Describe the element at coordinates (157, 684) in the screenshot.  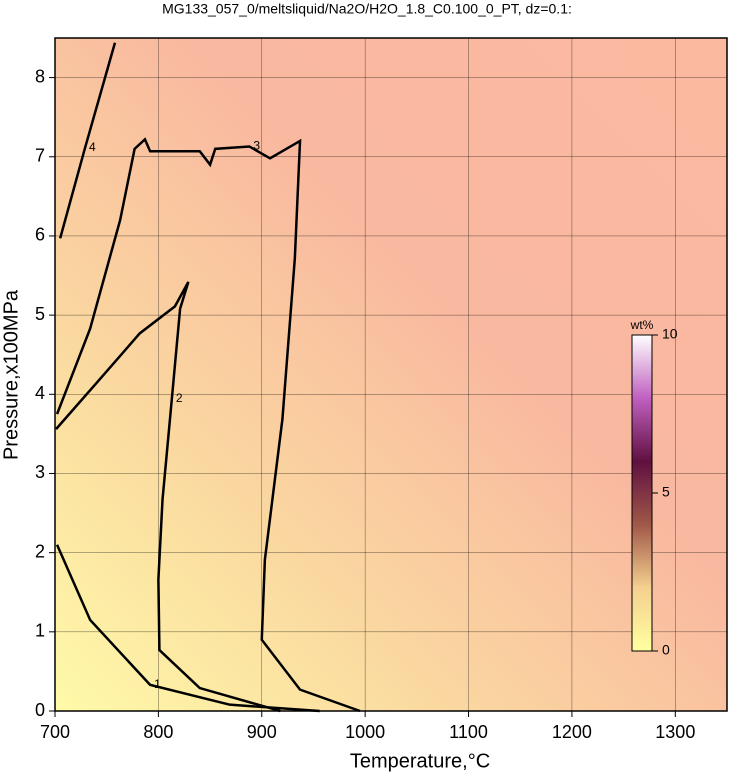
I see `contour-label: 1` at that location.